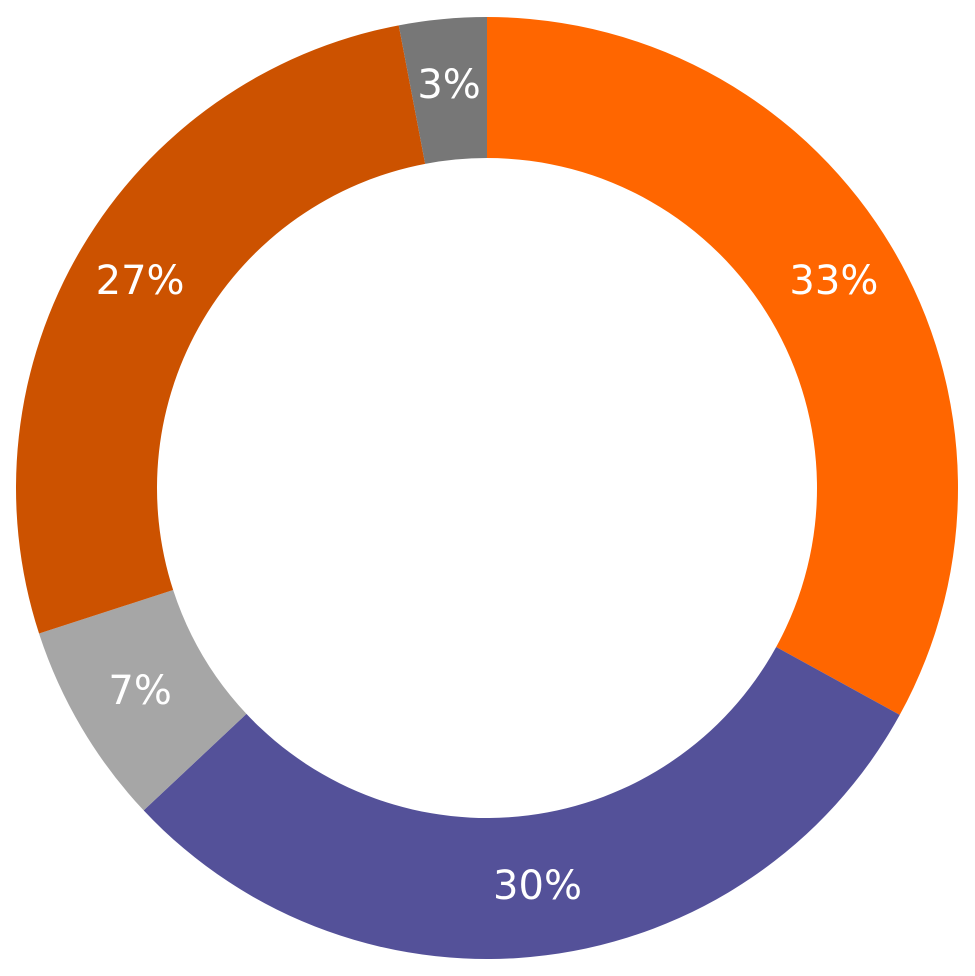 The height and width of the screenshot is (976, 975). I want to click on slice-label: 30%, so click(537, 886).